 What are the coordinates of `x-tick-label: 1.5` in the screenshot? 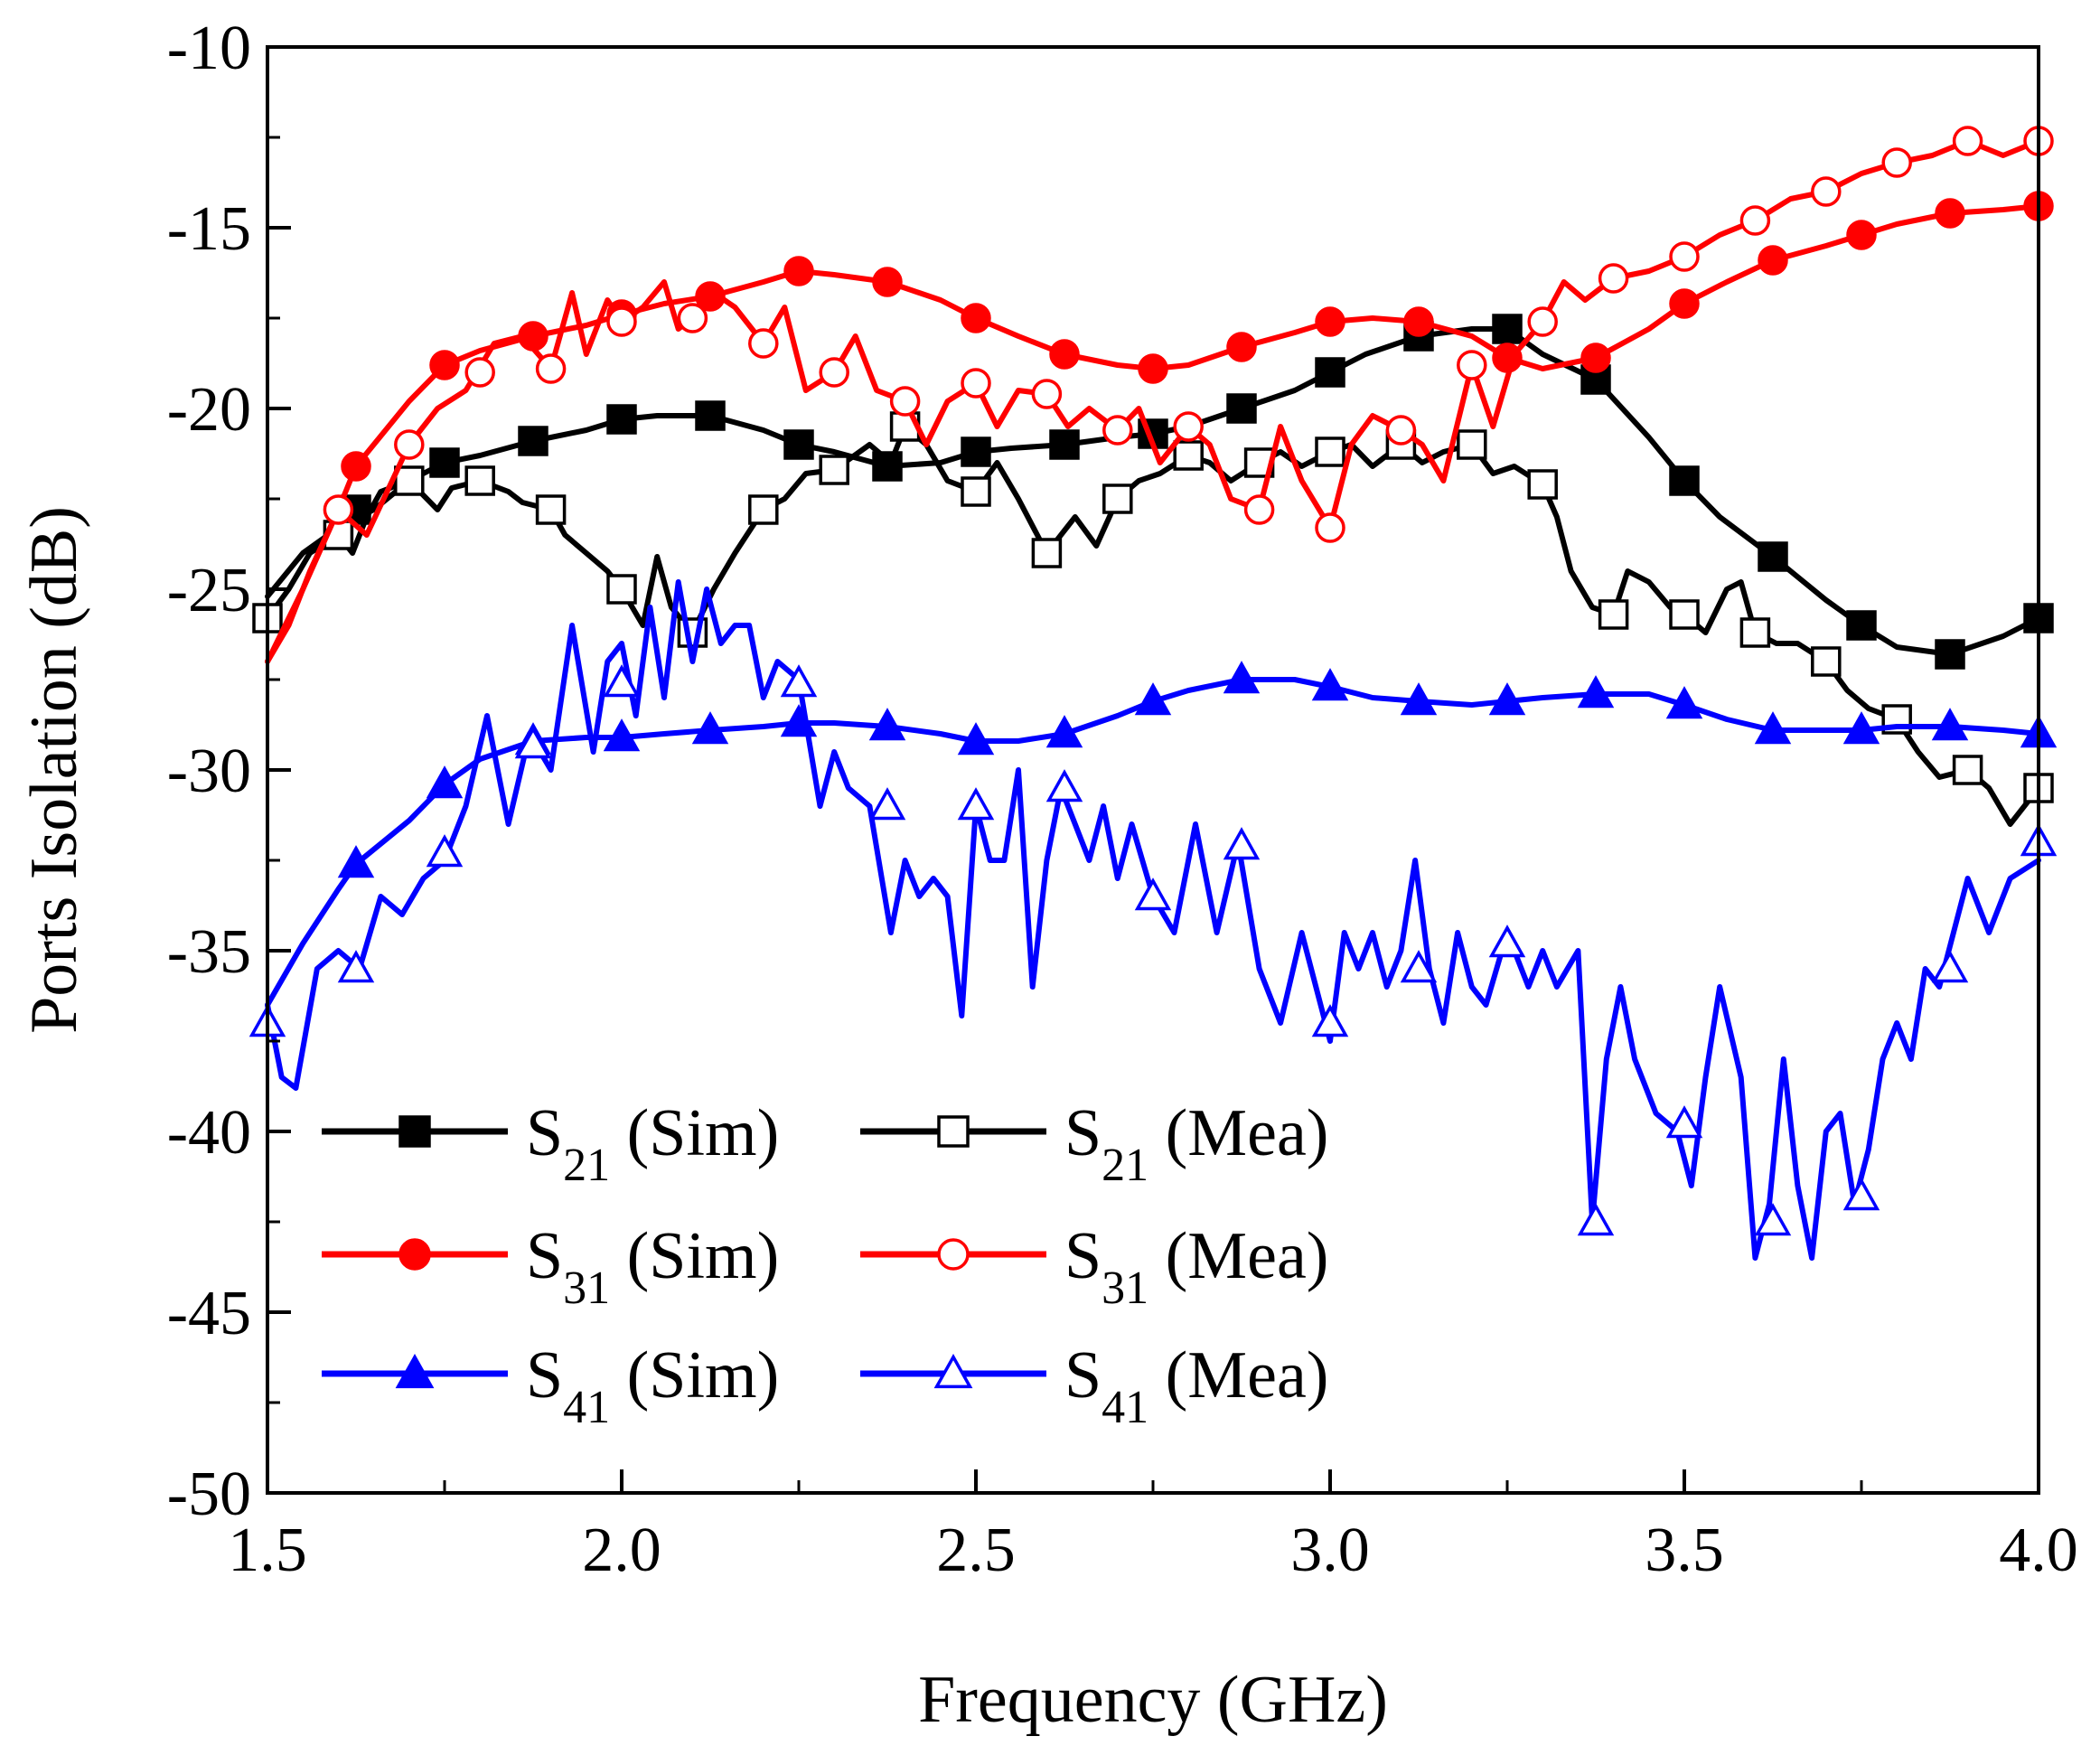 It's located at (268, 1550).